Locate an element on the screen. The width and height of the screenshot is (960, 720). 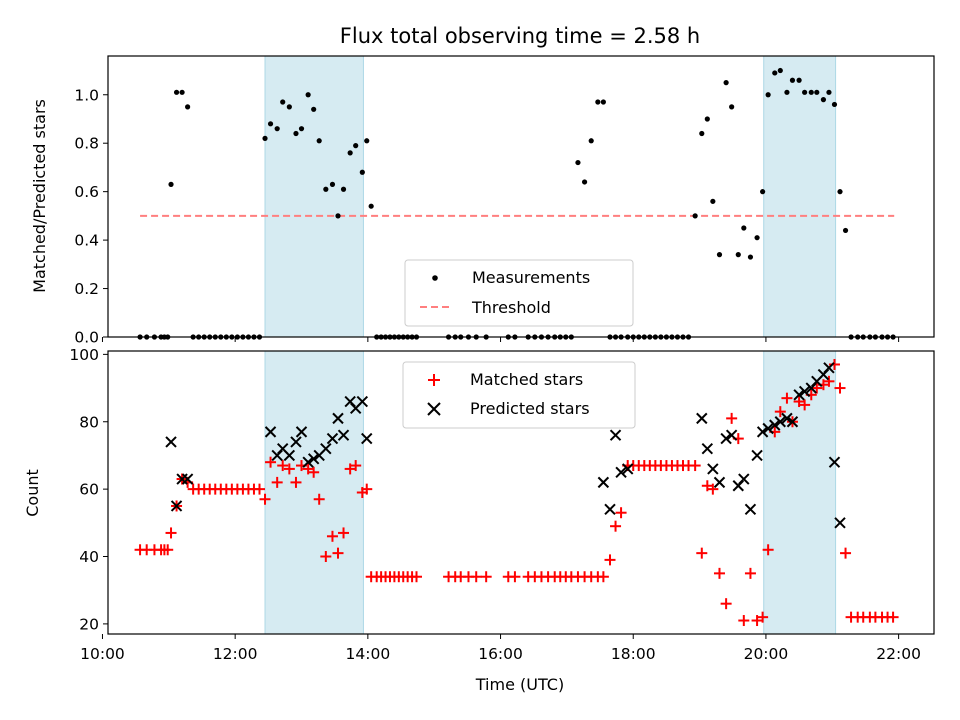
bottom-x-tick-label: 22:00 is located at coordinates (898, 654).